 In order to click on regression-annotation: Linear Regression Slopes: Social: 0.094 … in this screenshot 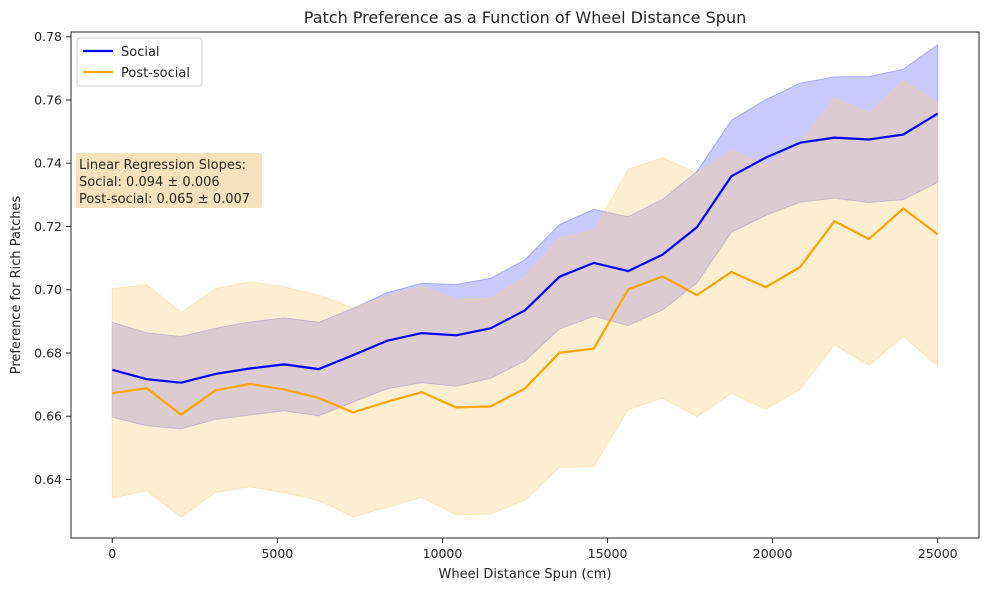, I will do `click(169, 180)`.